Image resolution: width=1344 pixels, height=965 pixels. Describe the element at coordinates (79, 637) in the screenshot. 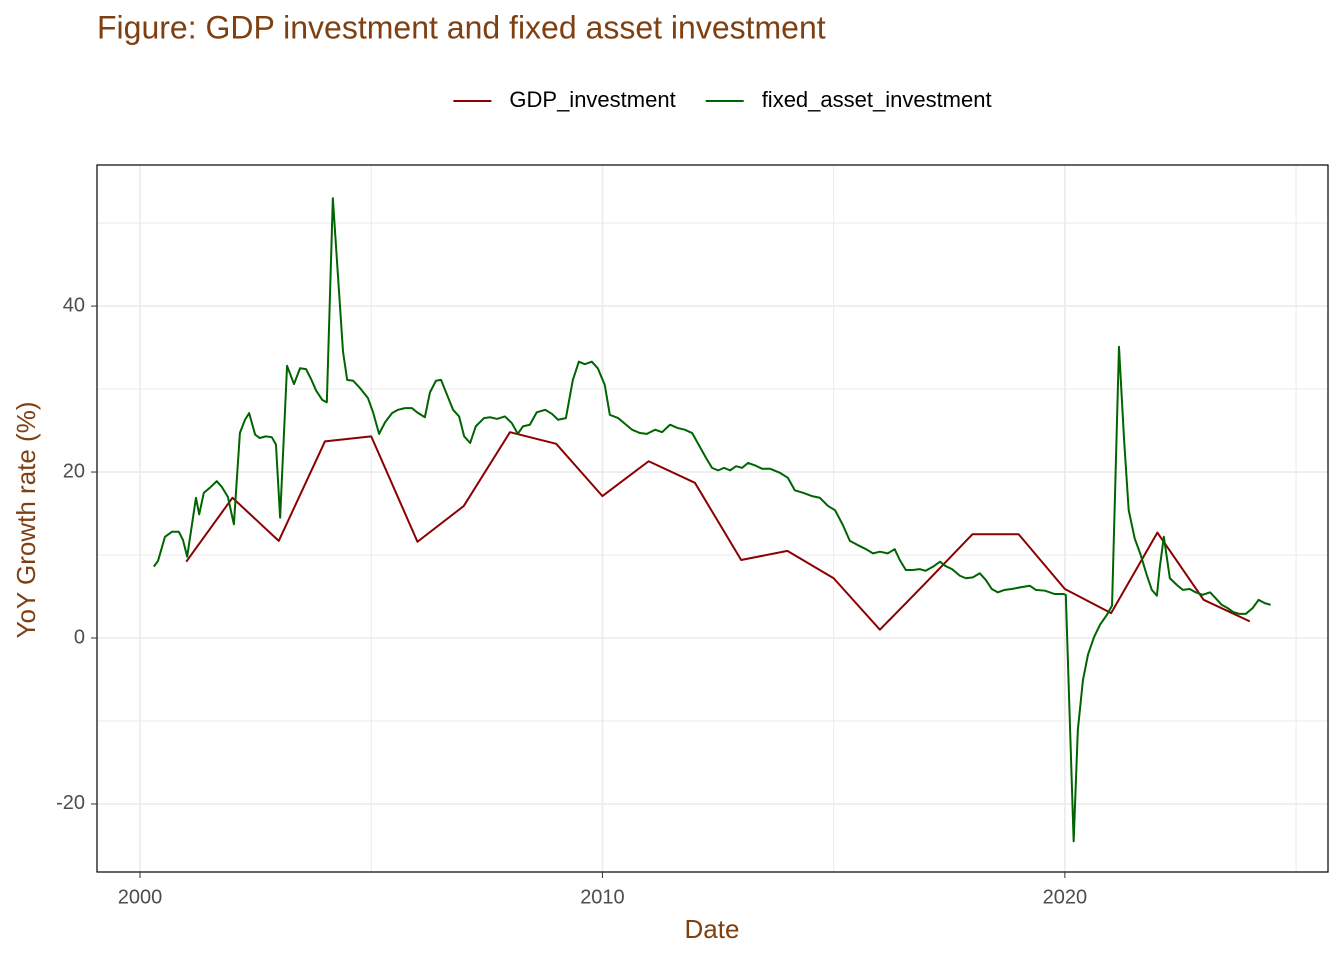

I see `y-tick-label: 0` at that location.